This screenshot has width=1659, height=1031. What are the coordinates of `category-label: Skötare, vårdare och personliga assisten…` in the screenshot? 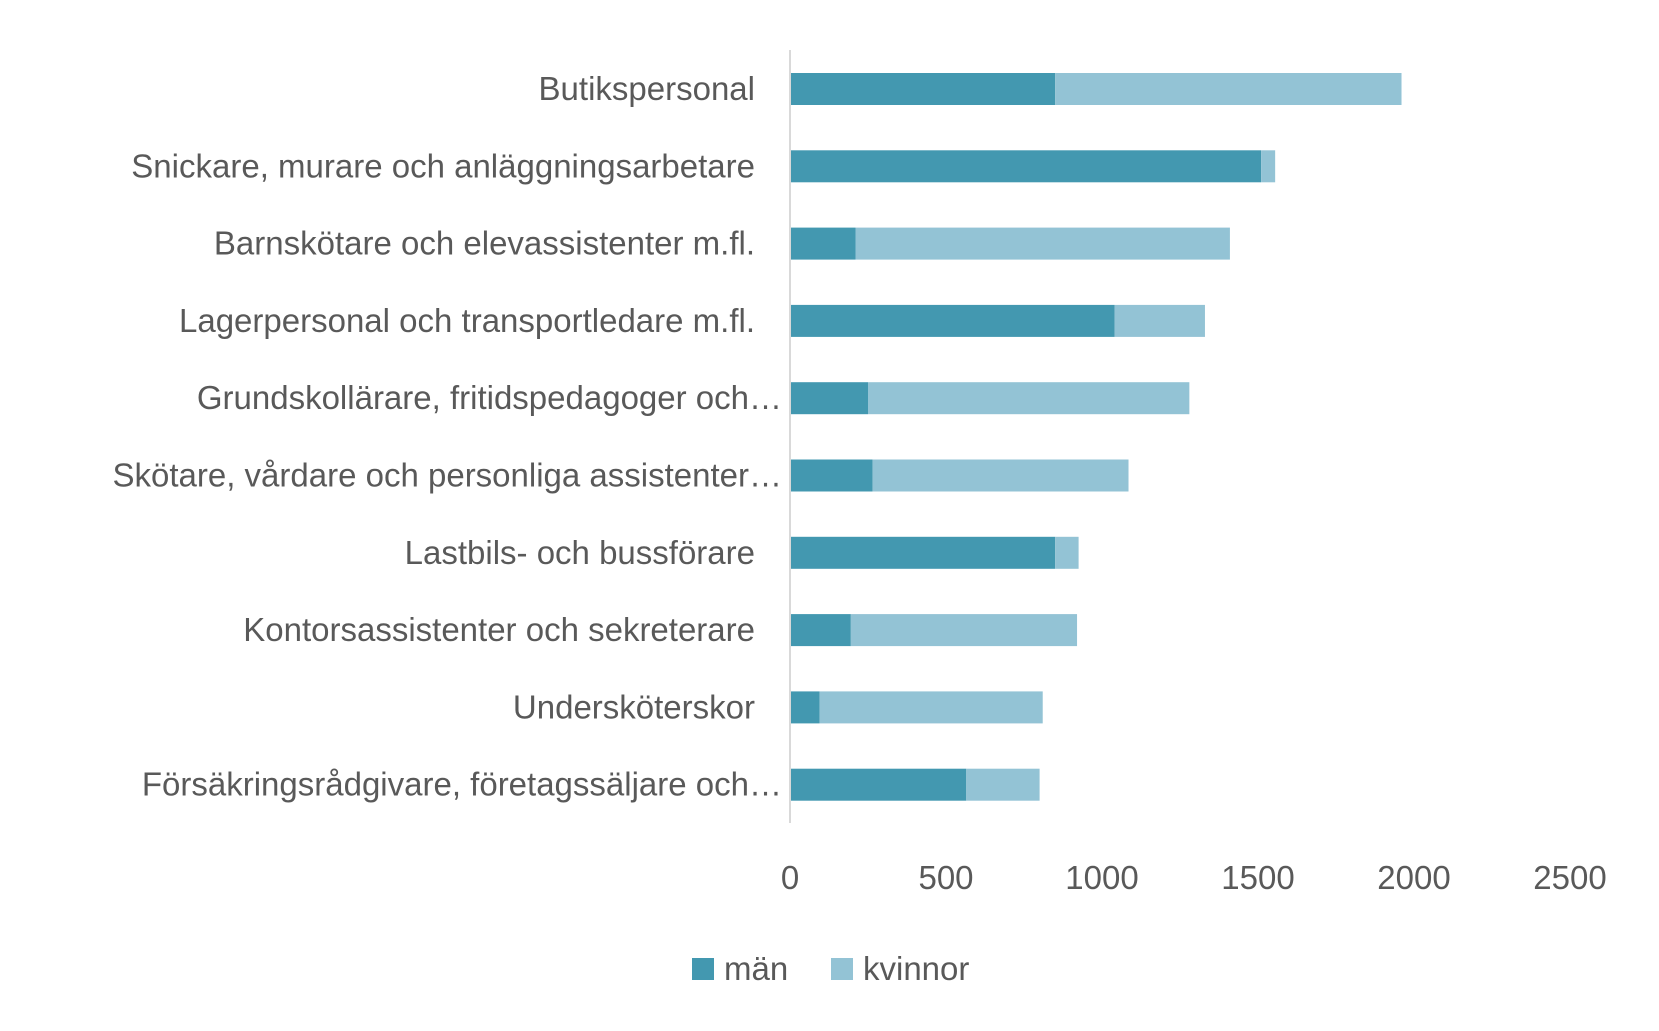 It's located at (447, 475).